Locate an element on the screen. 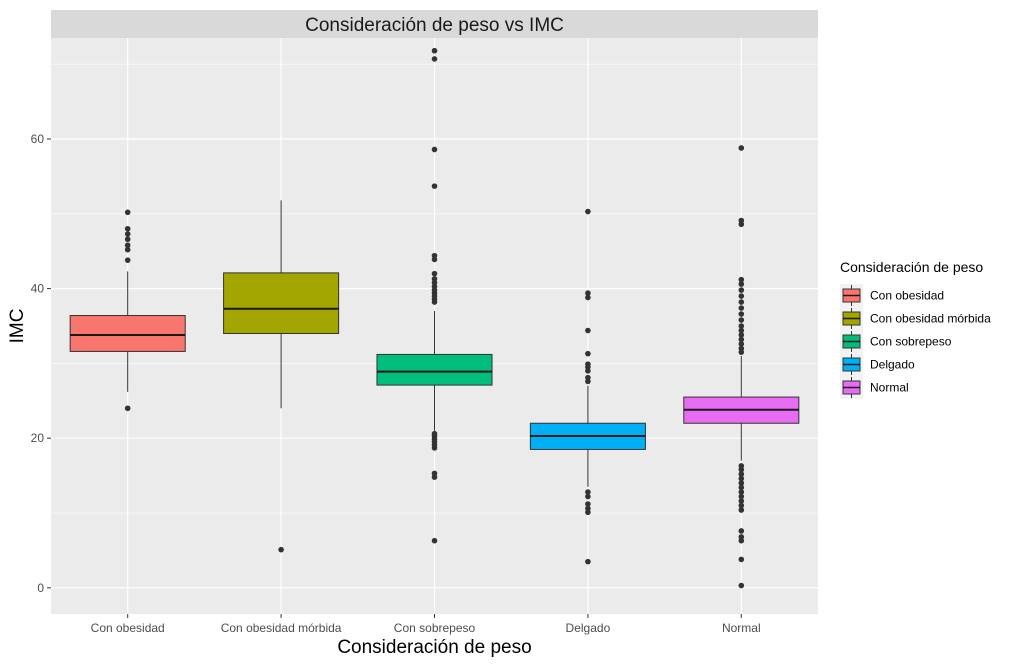 Image resolution: width=1012 pixels, height=664 pixels. legend-title: Consideración de peso is located at coordinates (911, 267).